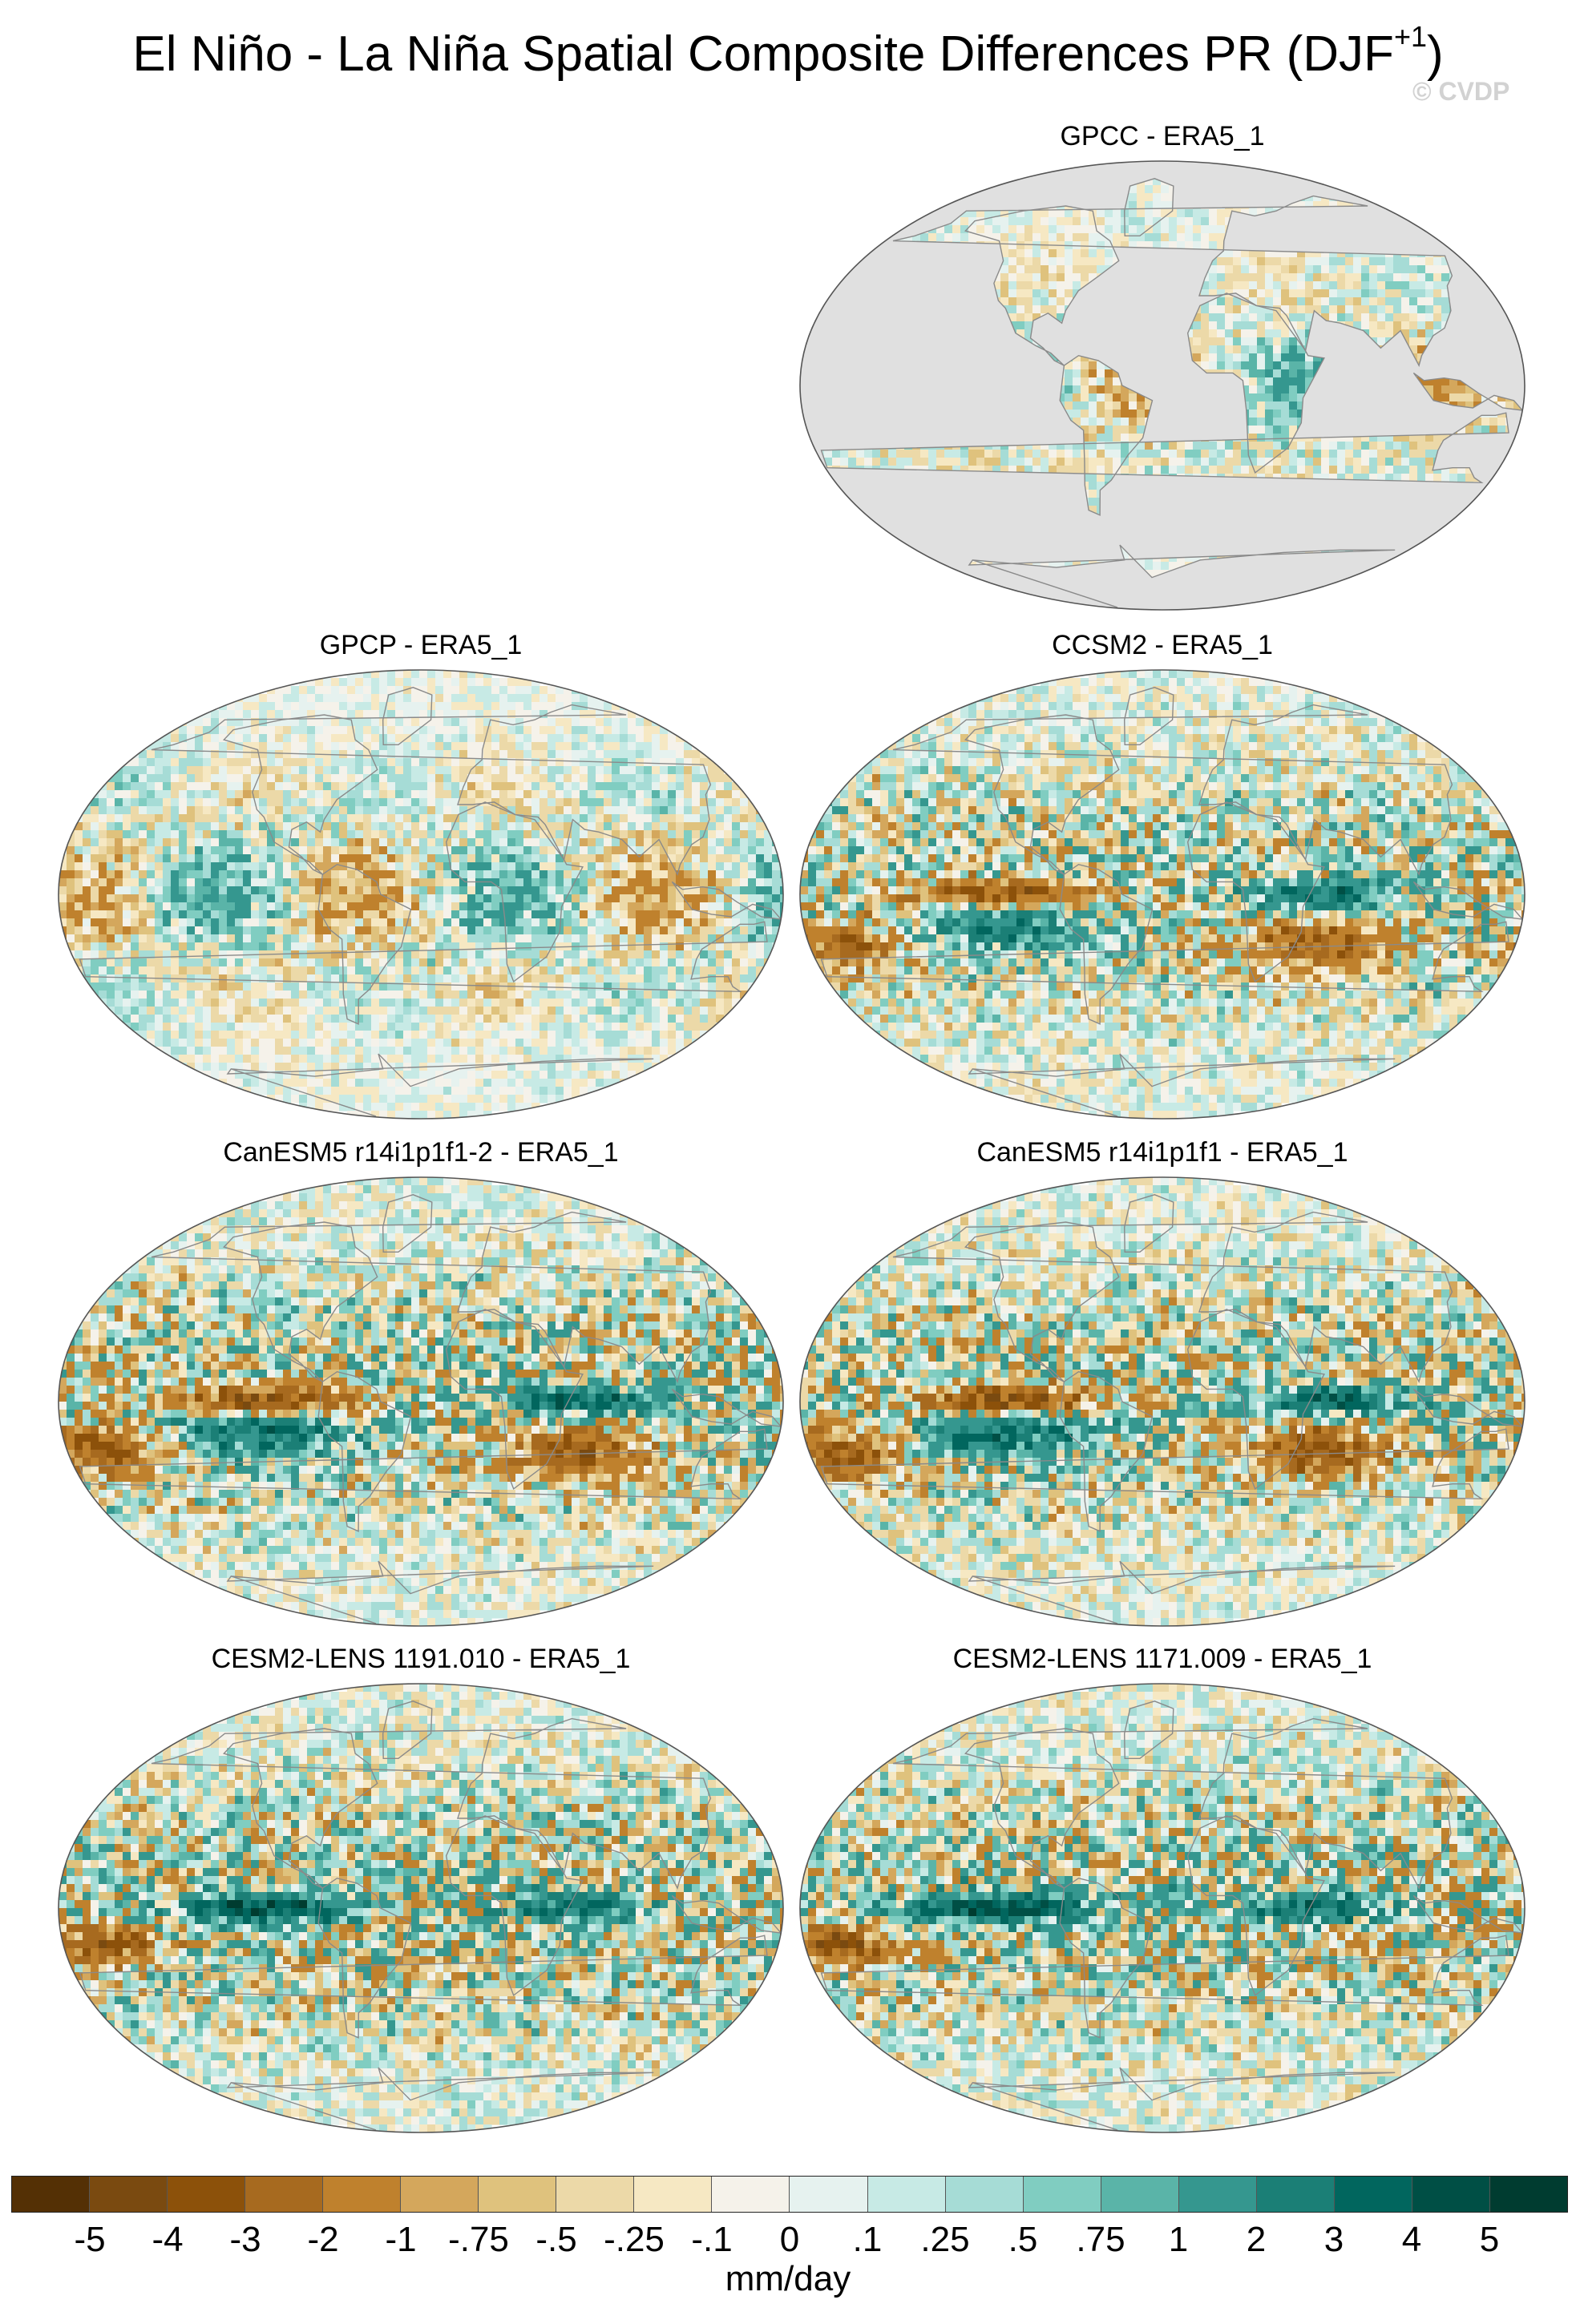 The image size is (1576, 2324). I want to click on coastline, so click(1148, 207).